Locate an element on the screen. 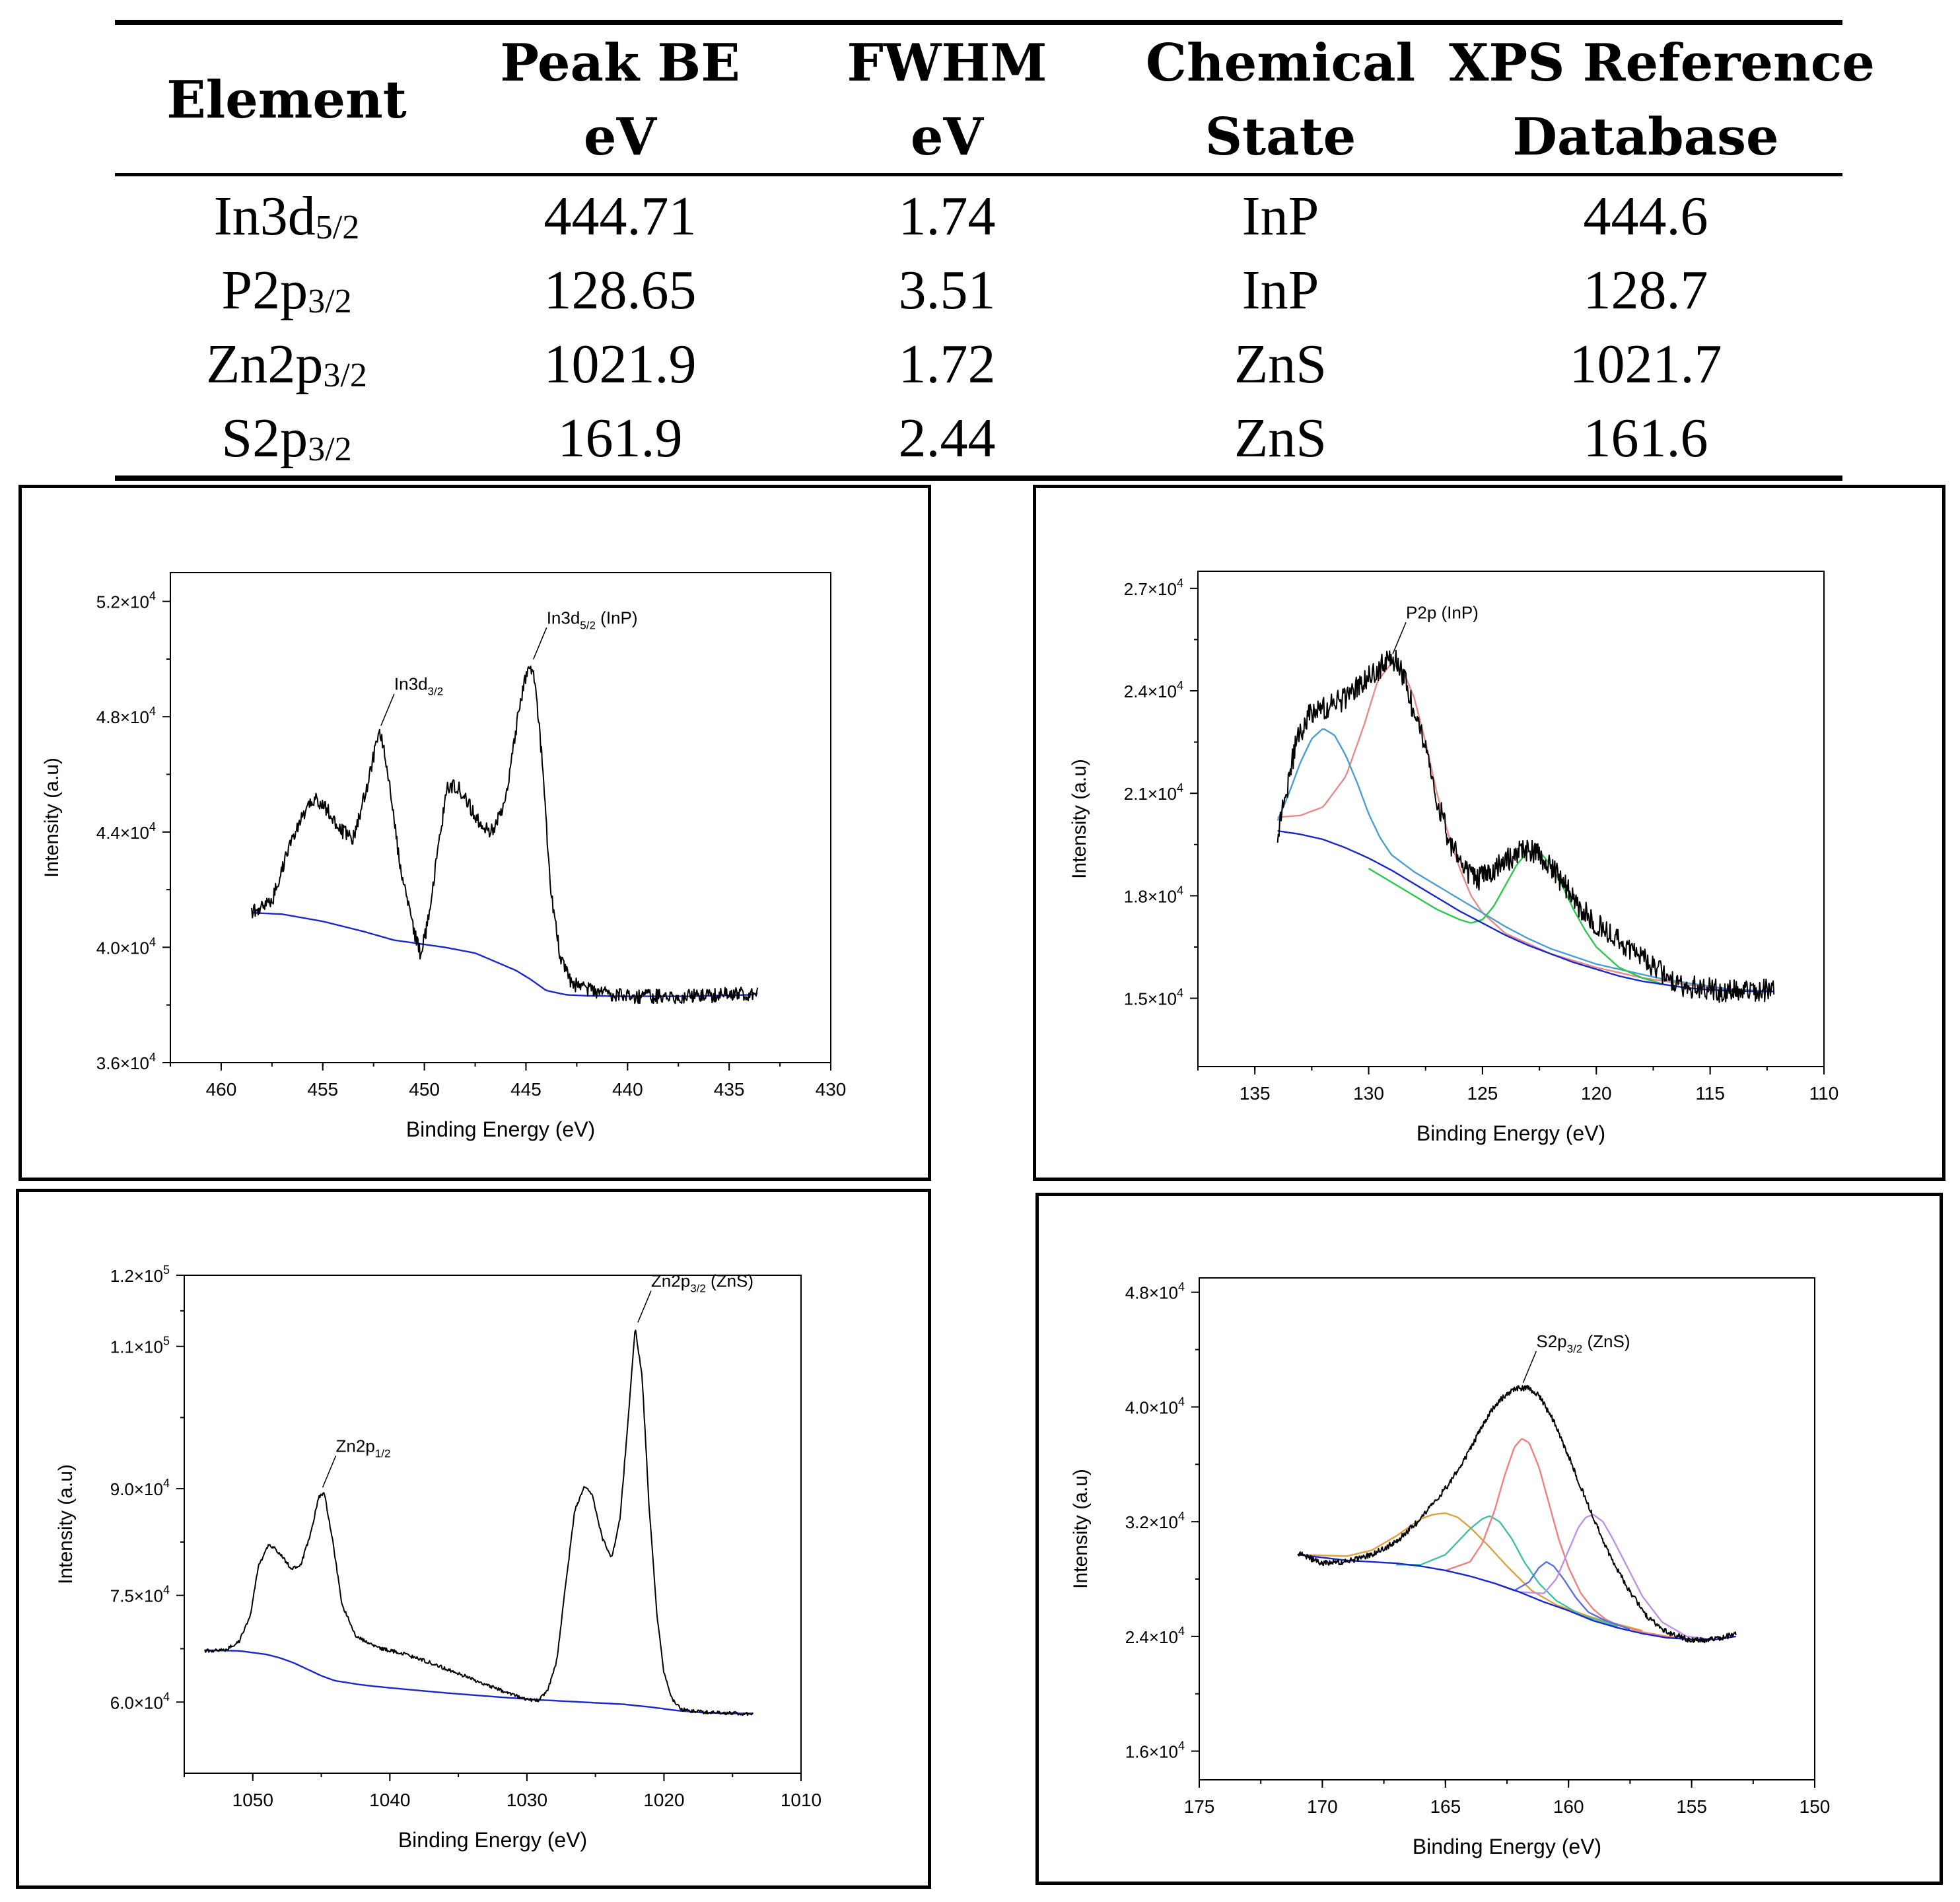 The image size is (1960, 1902). y-tick-mantissa: 2.1×10 is located at coordinates (1150, 794).